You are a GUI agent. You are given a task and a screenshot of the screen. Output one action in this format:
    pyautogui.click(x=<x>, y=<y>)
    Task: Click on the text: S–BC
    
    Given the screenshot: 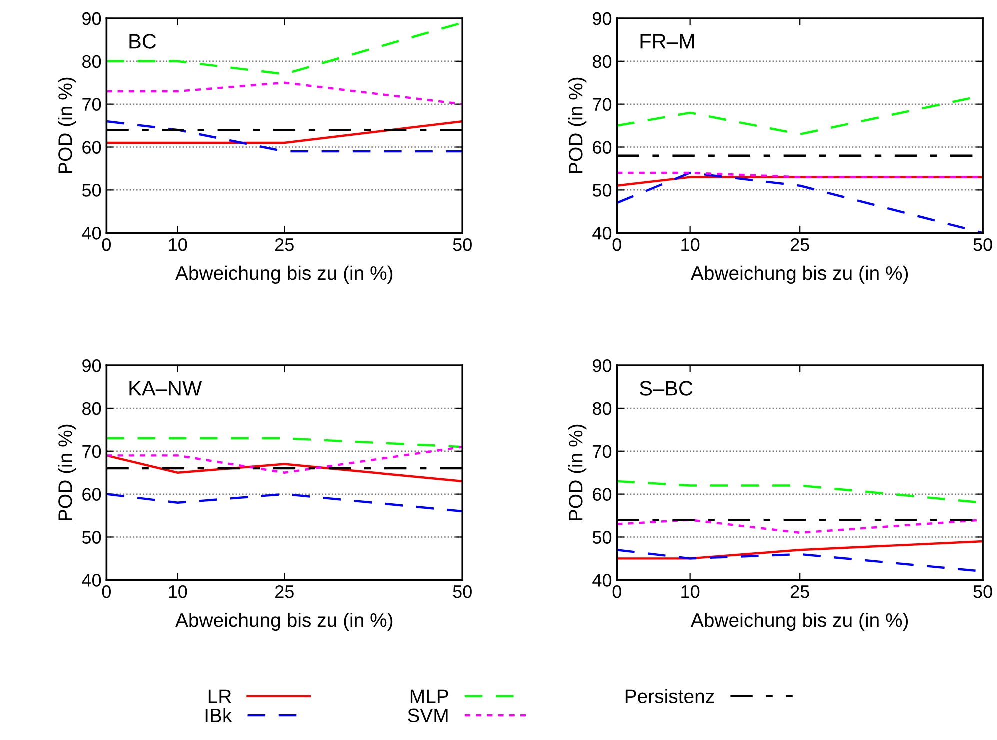 What is the action you would take?
    pyautogui.click(x=666, y=388)
    